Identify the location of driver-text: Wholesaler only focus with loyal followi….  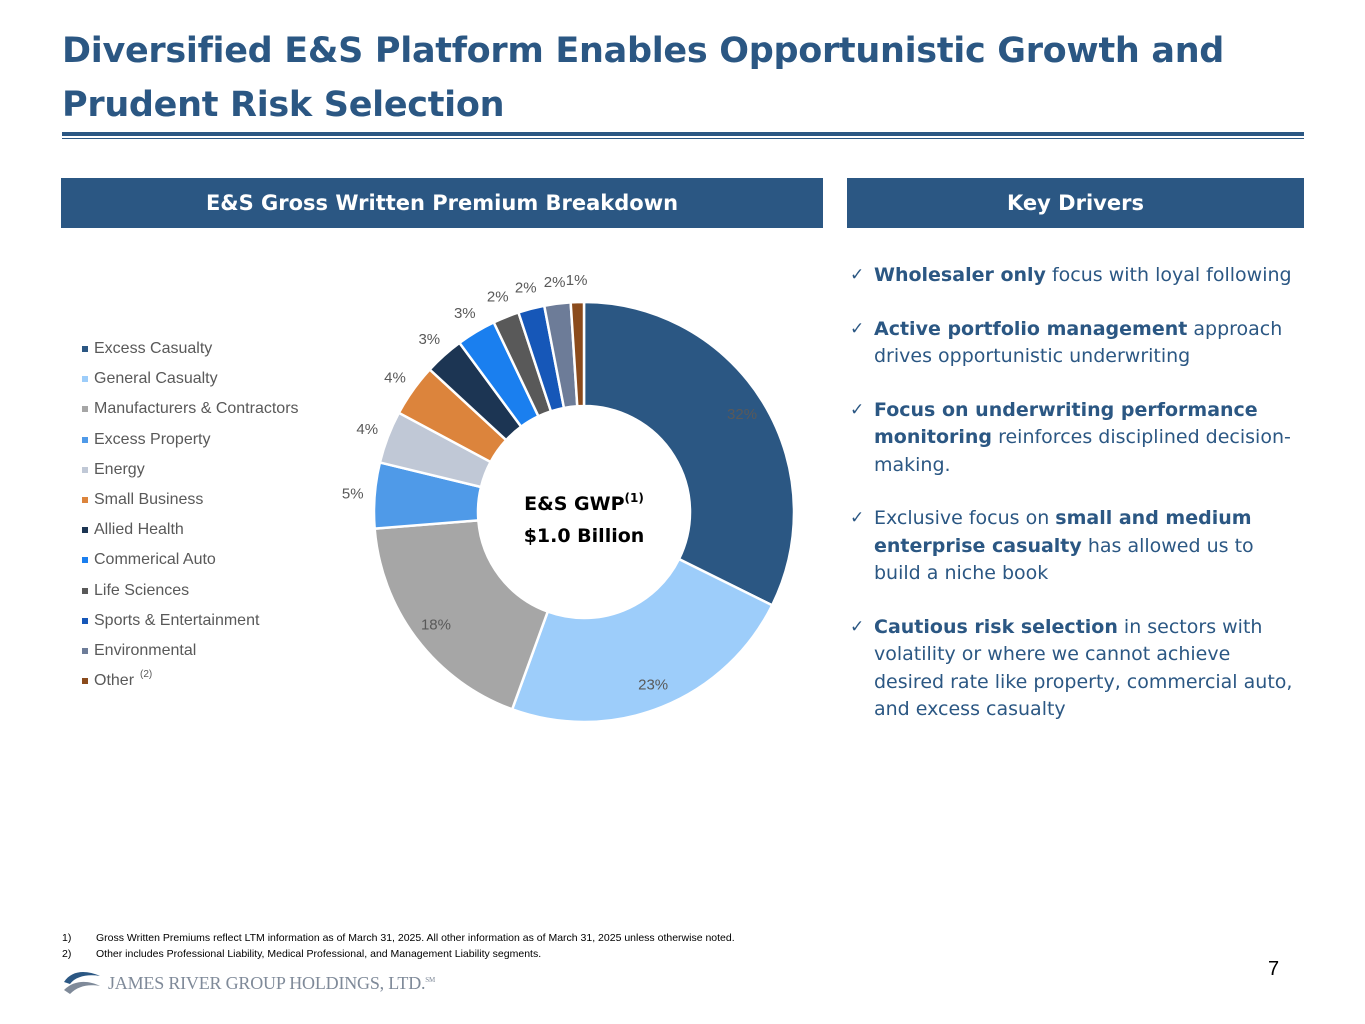
(1083, 275).